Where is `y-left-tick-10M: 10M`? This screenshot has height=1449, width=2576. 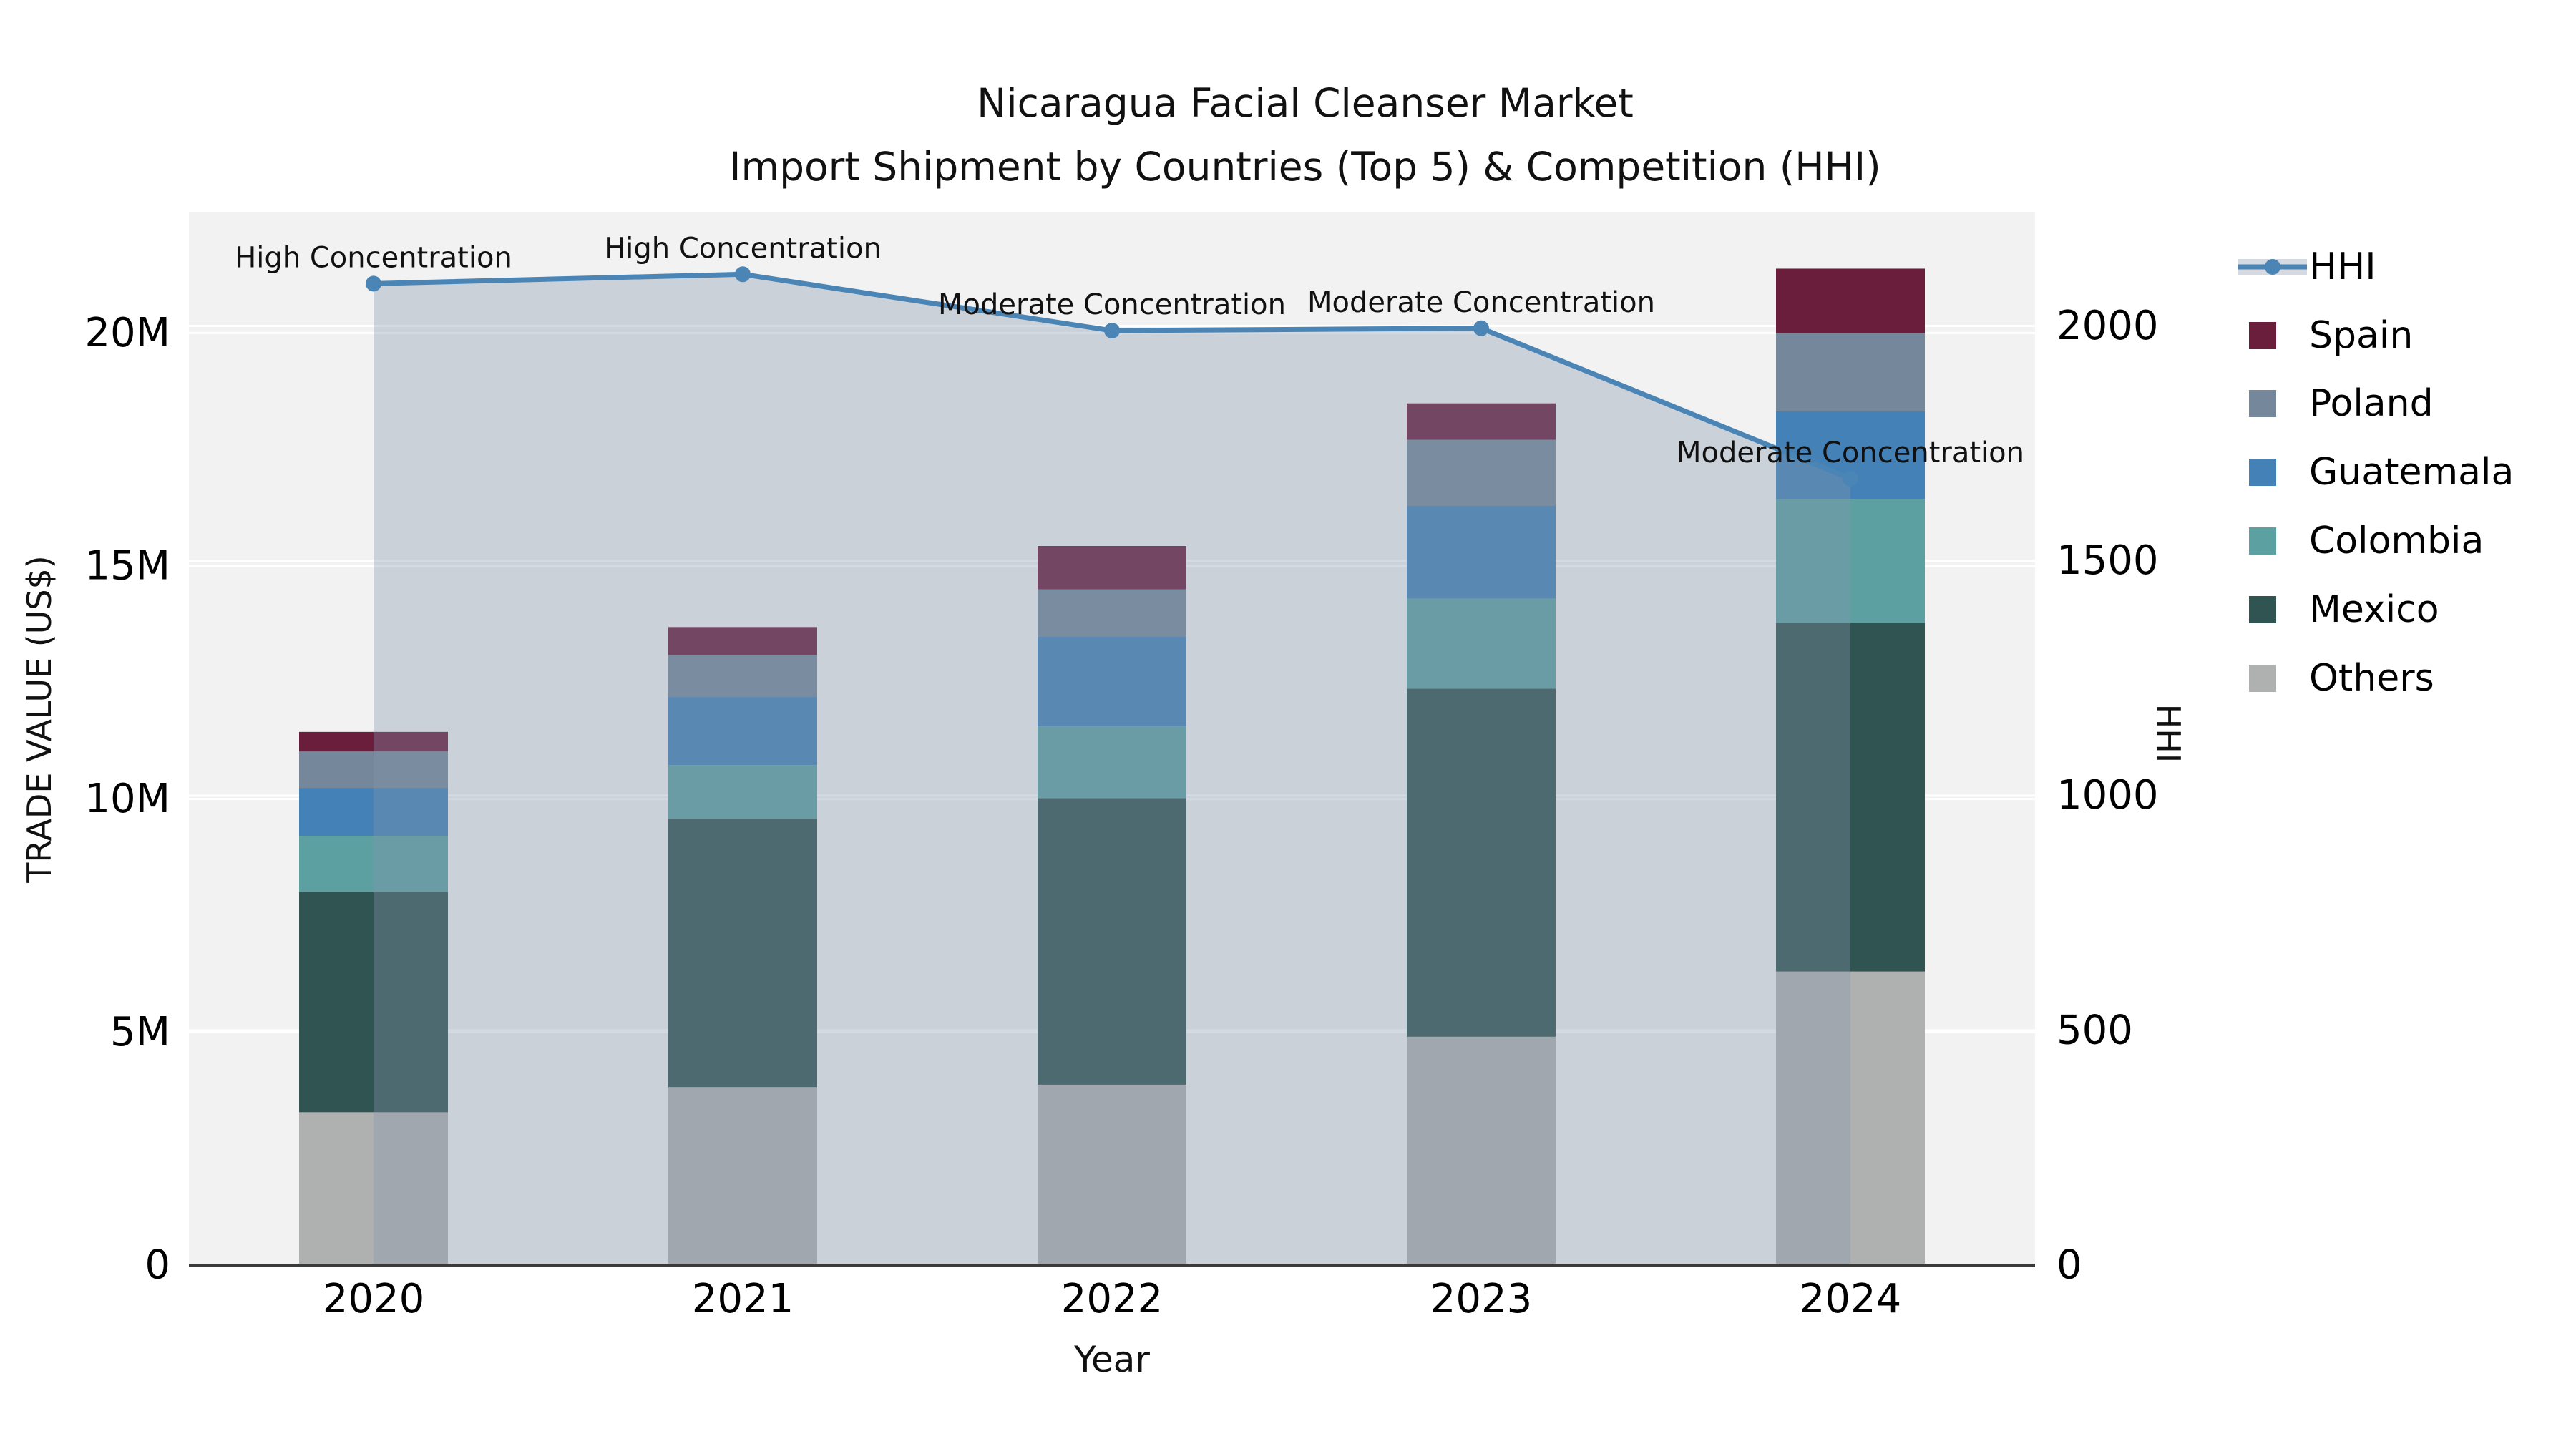 y-left-tick-10M: 10M is located at coordinates (127, 799).